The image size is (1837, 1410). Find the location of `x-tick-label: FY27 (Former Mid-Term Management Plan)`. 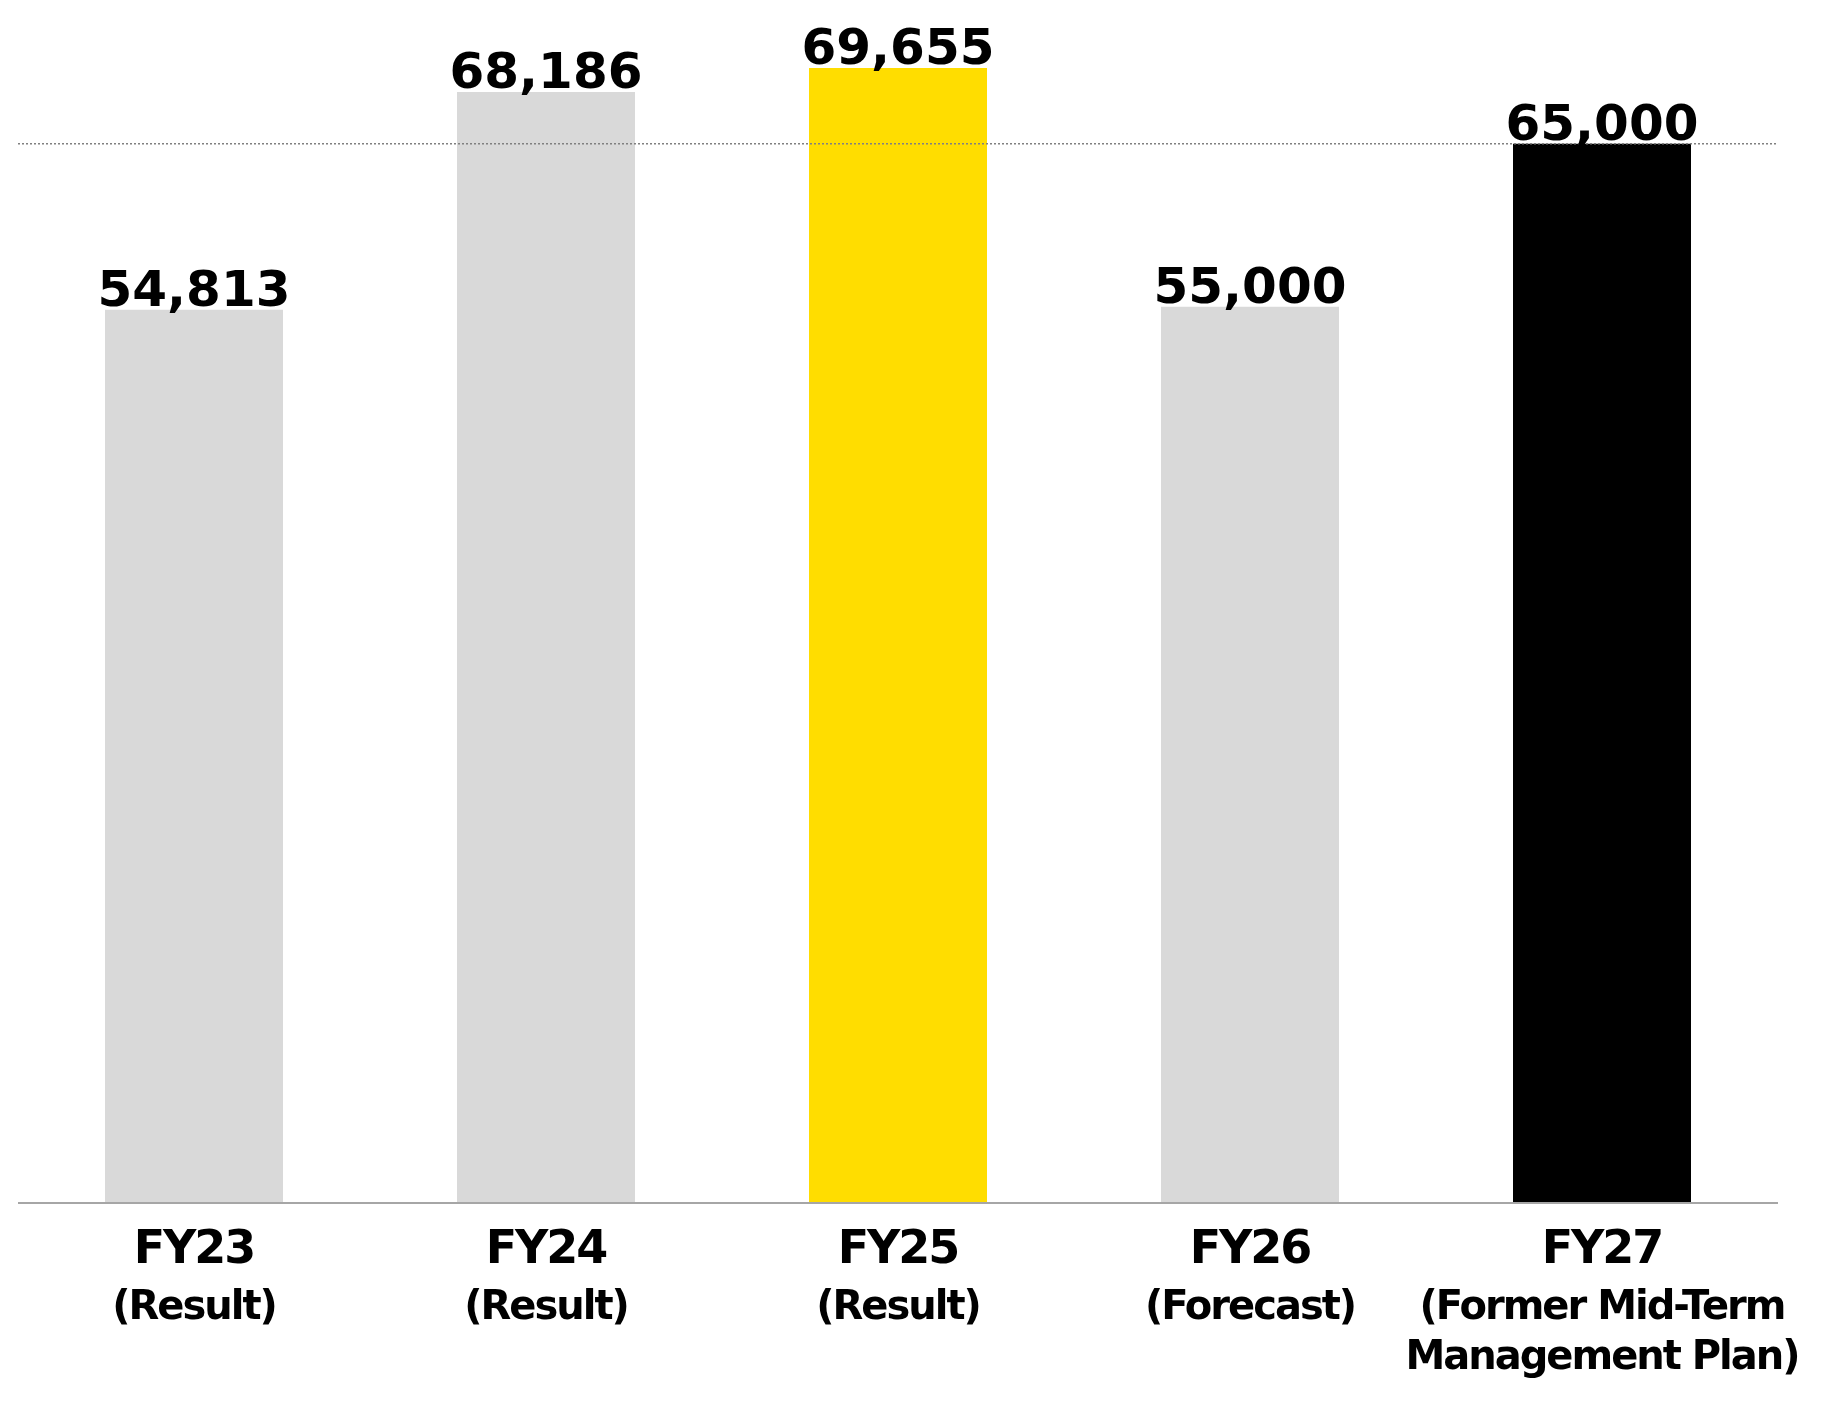

x-tick-label: FY27 (Former Mid-Term Management Plan) is located at coordinates (1602, 1299).